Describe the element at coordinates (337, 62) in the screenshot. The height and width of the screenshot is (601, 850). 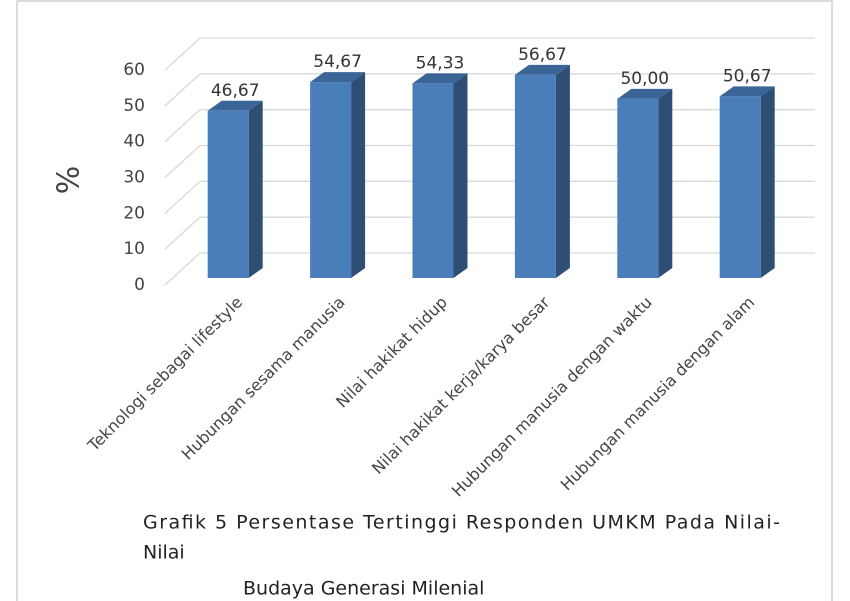
I see `data-label: 54,67` at that location.